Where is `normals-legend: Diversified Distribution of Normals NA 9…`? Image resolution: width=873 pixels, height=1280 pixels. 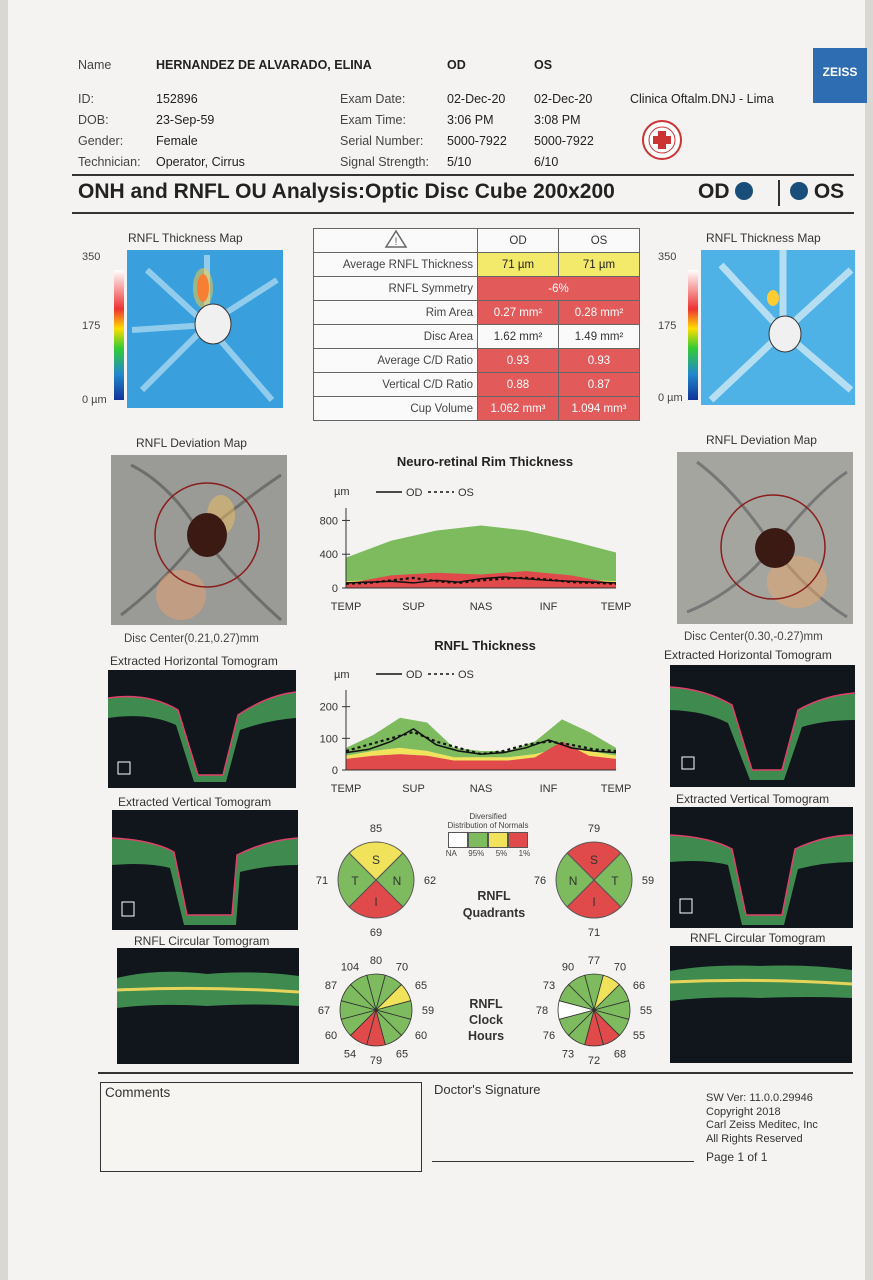
normals-legend: Diversified Distribution of Normals NA 9… is located at coordinates (488, 835).